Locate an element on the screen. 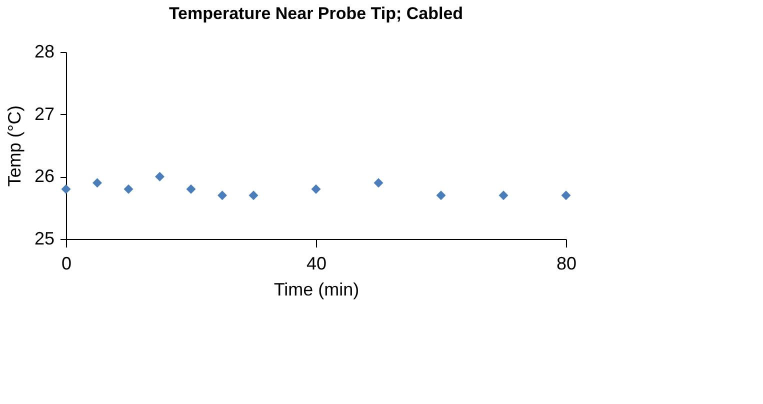  y-axis-title: Temp (°C) is located at coordinates (14, 146).